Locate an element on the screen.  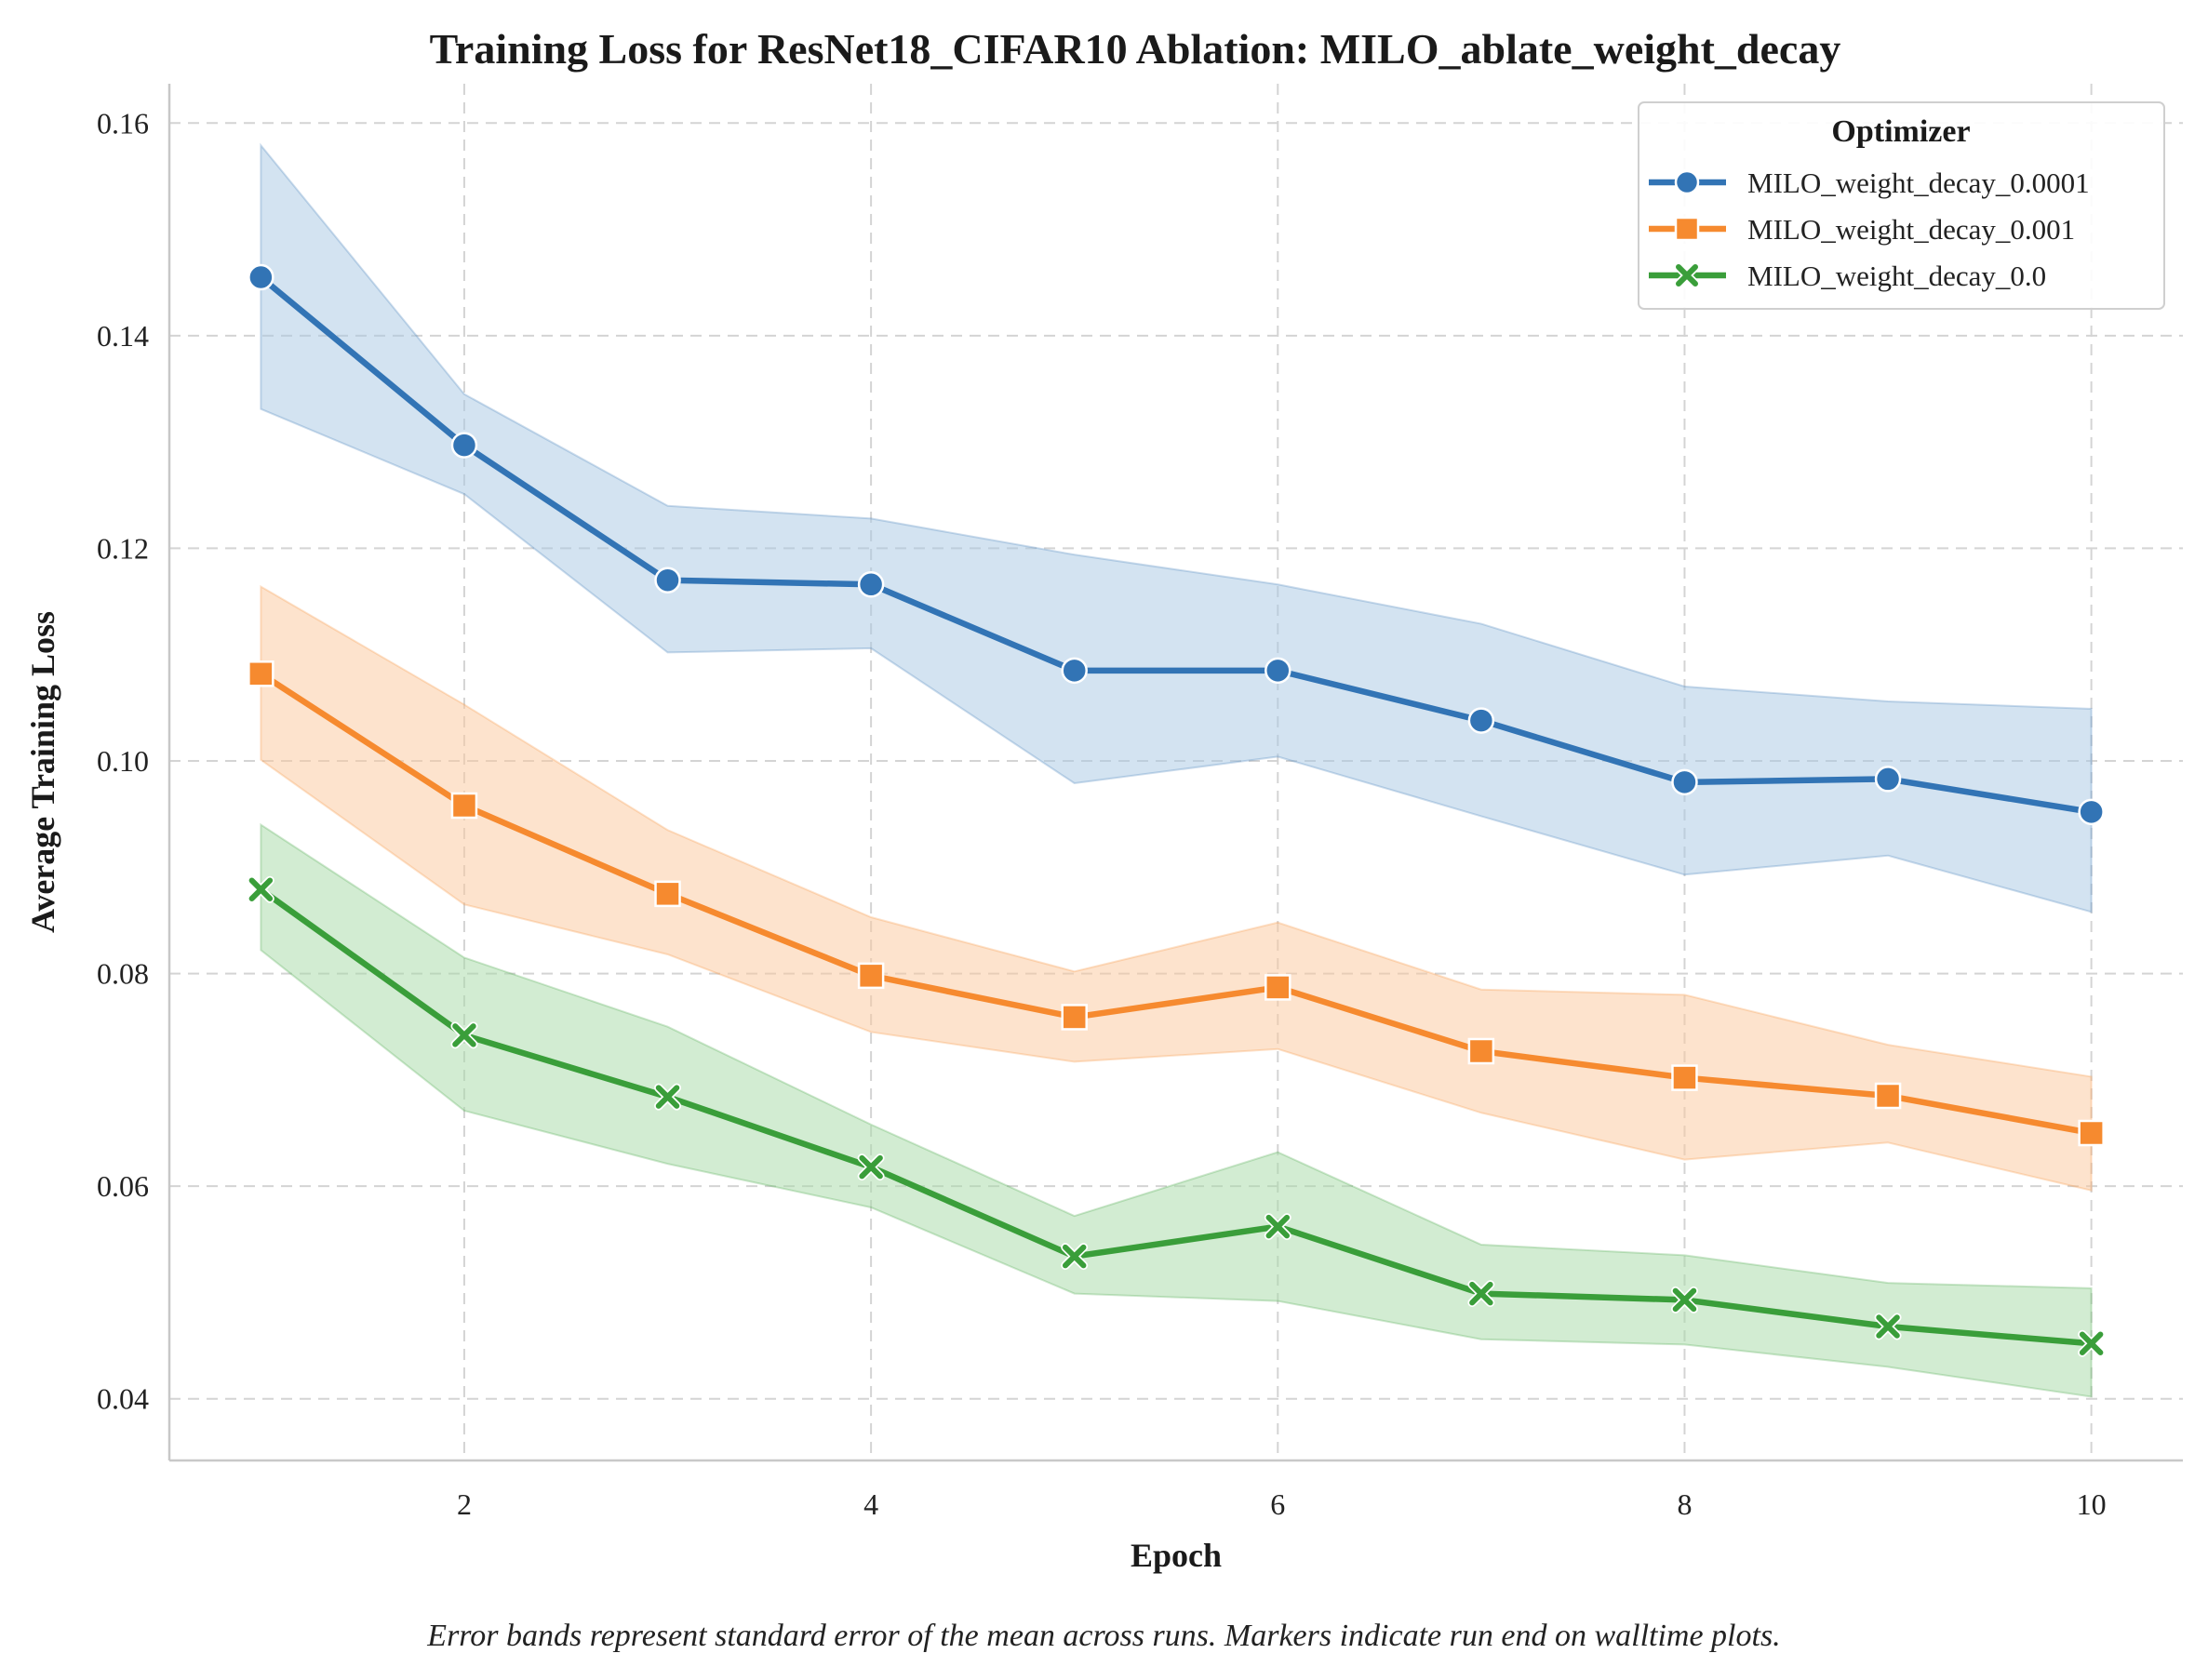
x-tick-labels: 2 4 6 8 10 is located at coordinates (1282, 1504).